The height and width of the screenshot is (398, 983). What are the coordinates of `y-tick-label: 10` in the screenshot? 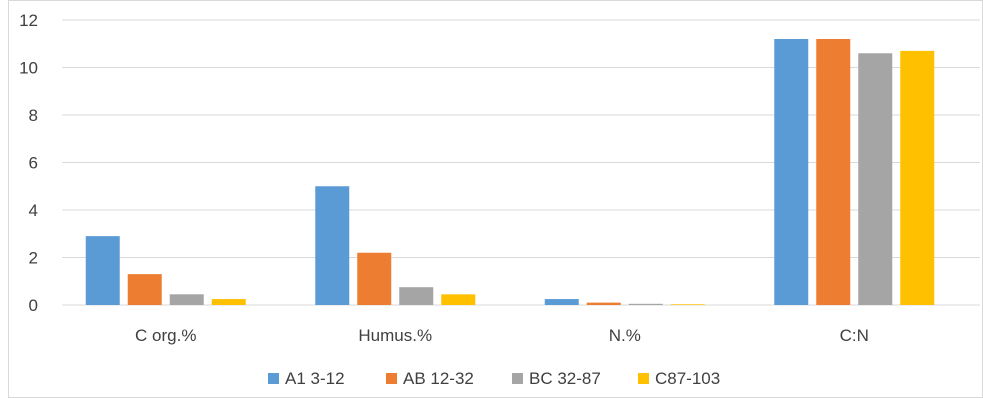 It's located at (28, 68).